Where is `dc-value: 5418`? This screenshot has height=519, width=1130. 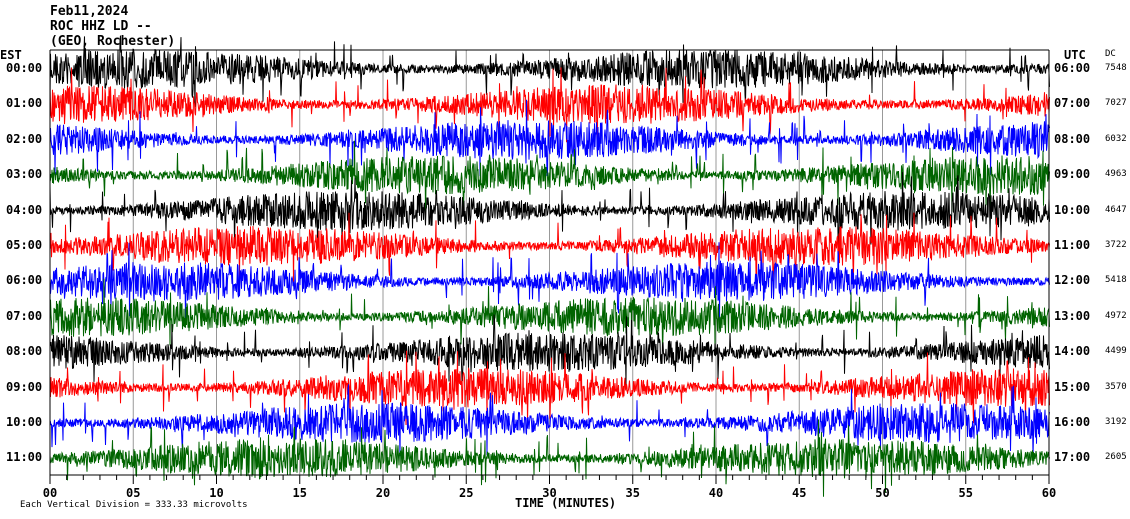 dc-value: 5418 is located at coordinates (1116, 280).